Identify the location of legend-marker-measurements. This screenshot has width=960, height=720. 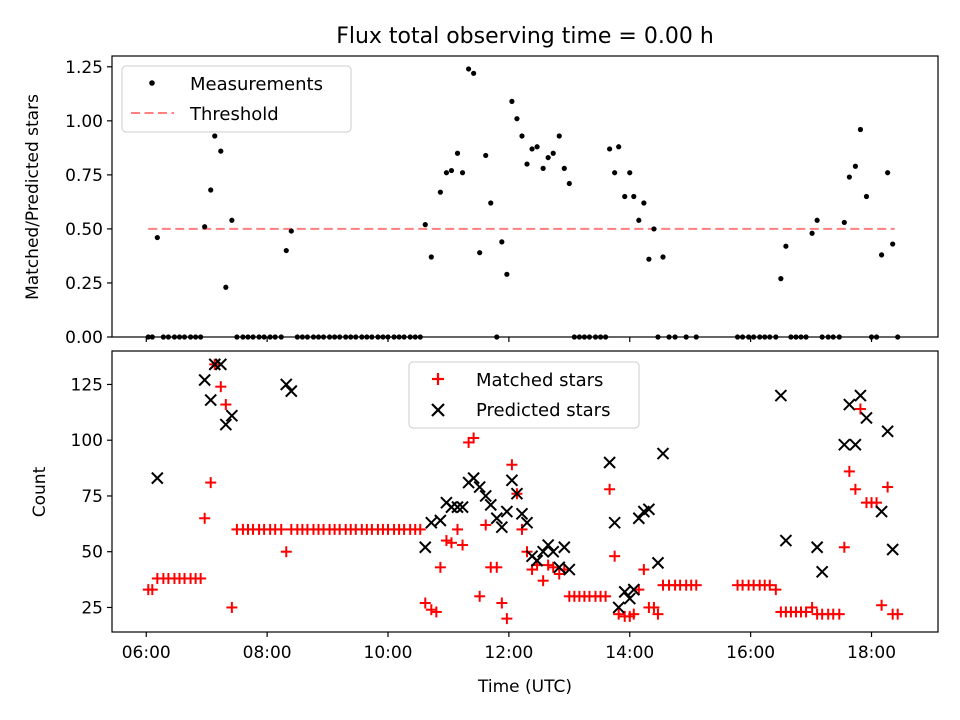
(152, 83).